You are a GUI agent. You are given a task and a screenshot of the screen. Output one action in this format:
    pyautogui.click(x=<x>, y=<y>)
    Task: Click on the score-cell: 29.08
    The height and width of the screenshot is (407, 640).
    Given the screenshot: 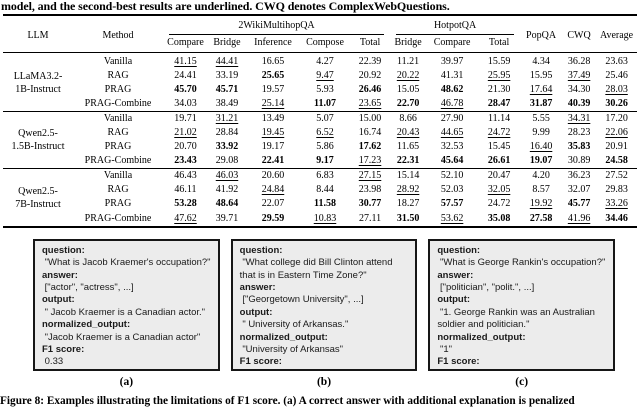 What is the action you would take?
    pyautogui.click(x=227, y=161)
    